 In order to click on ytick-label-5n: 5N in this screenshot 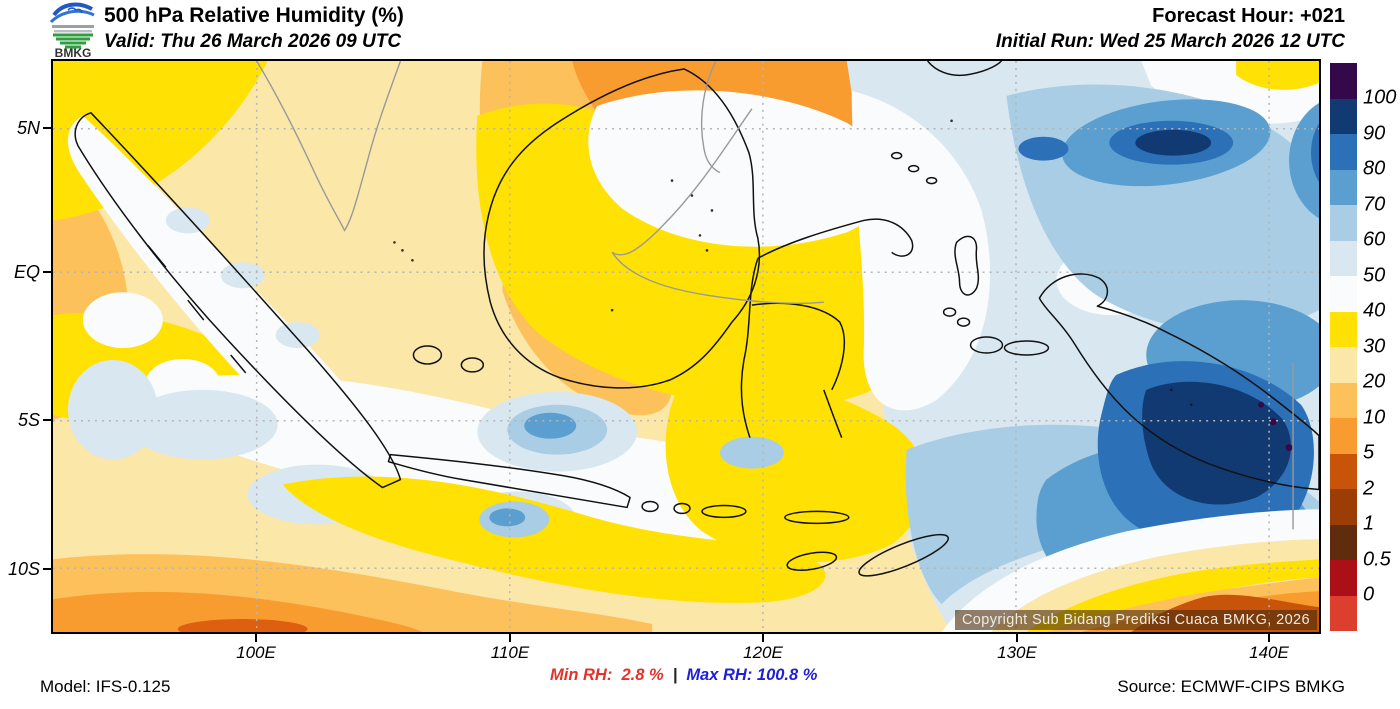, I will do `click(28, 128)`.